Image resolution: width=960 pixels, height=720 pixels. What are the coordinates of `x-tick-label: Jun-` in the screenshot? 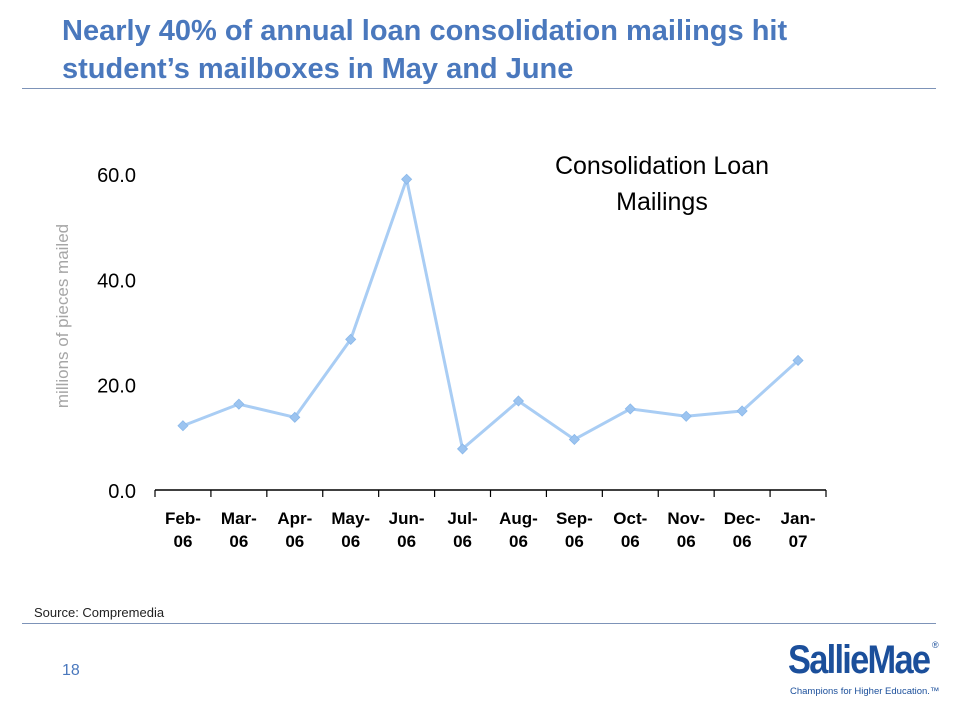 It's located at (407, 518).